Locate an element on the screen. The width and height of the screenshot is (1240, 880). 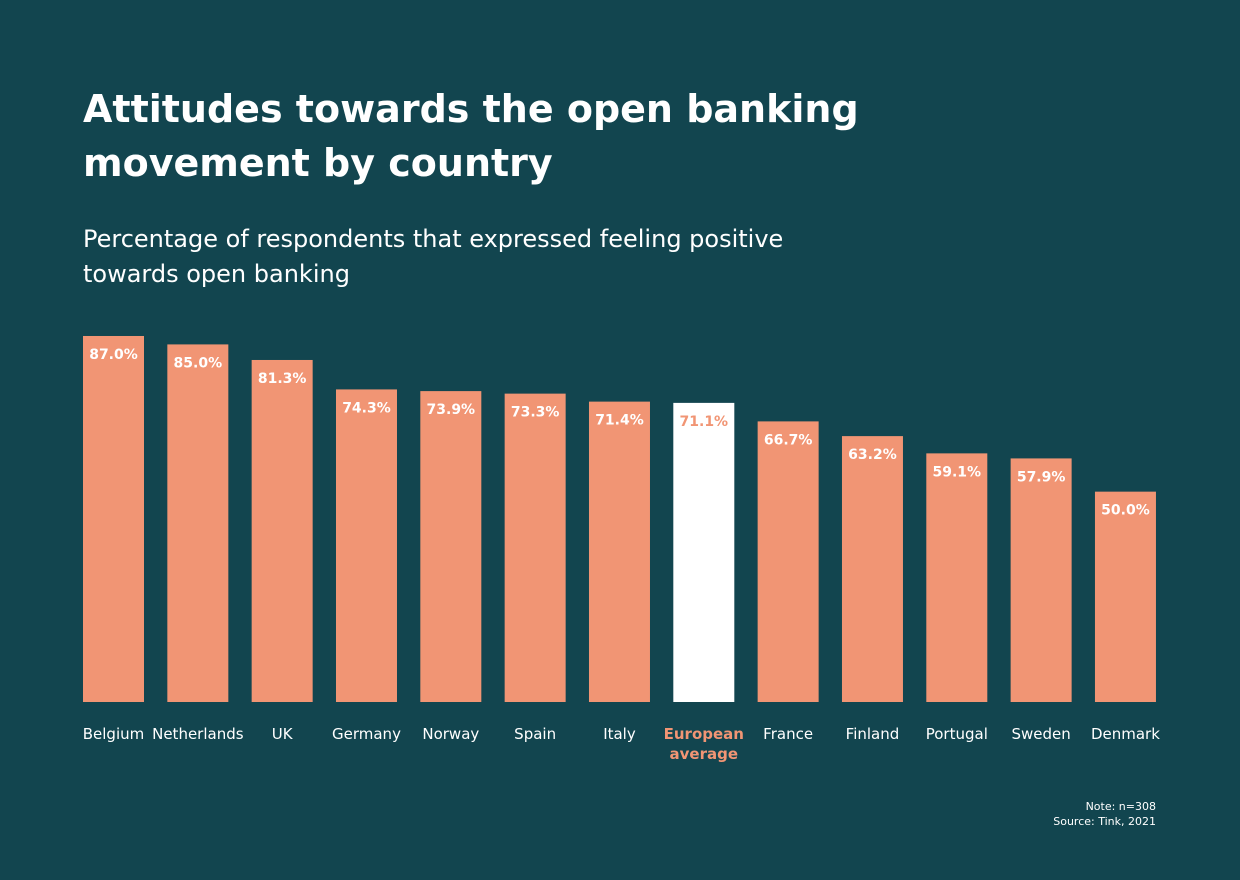
x-tick-label: Finland is located at coordinates (872, 734).